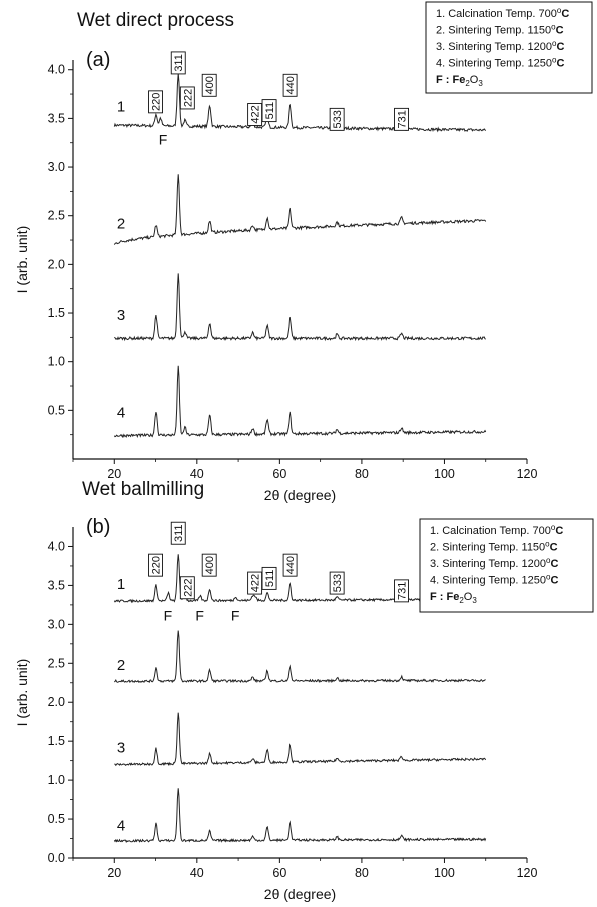  Describe the element at coordinates (256, 114) in the screenshot. I see `peak-label-text: 422` at that location.